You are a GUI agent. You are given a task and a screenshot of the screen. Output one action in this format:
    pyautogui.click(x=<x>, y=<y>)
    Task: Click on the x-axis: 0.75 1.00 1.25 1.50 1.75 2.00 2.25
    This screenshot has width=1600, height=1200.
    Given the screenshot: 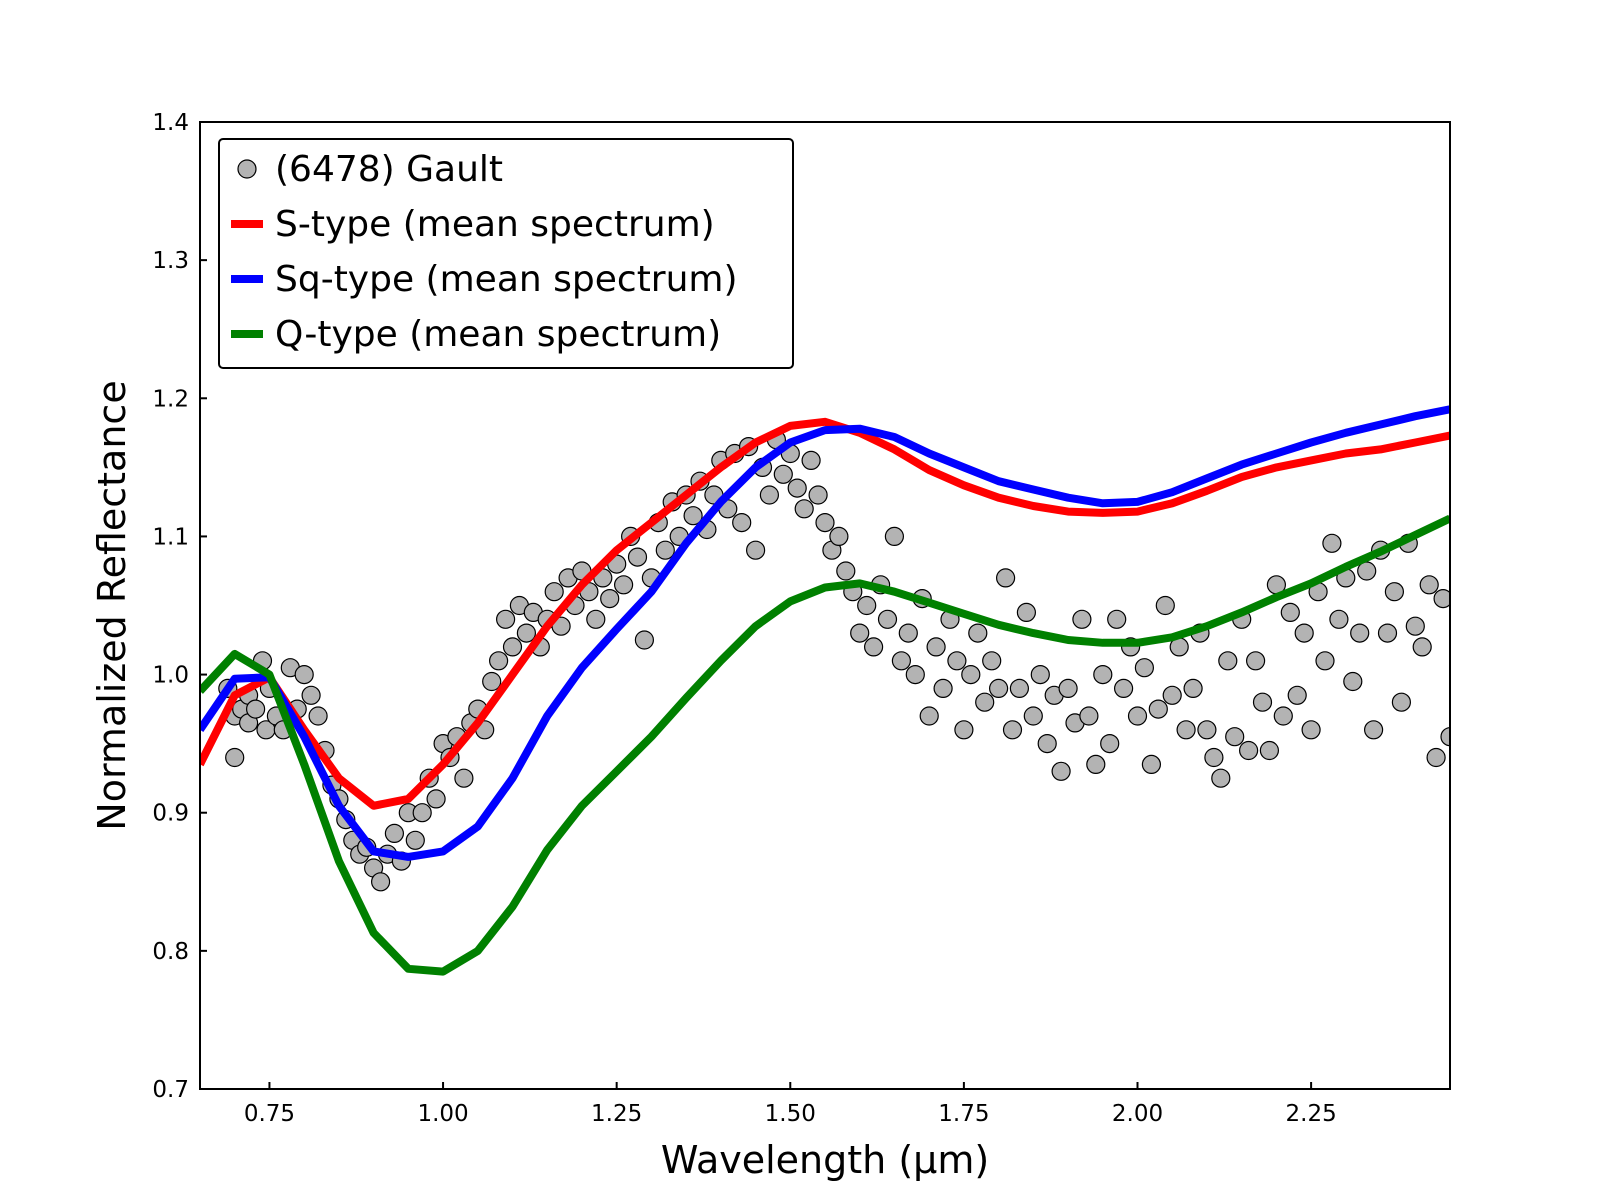 What is the action you would take?
    pyautogui.click(x=790, y=1104)
    